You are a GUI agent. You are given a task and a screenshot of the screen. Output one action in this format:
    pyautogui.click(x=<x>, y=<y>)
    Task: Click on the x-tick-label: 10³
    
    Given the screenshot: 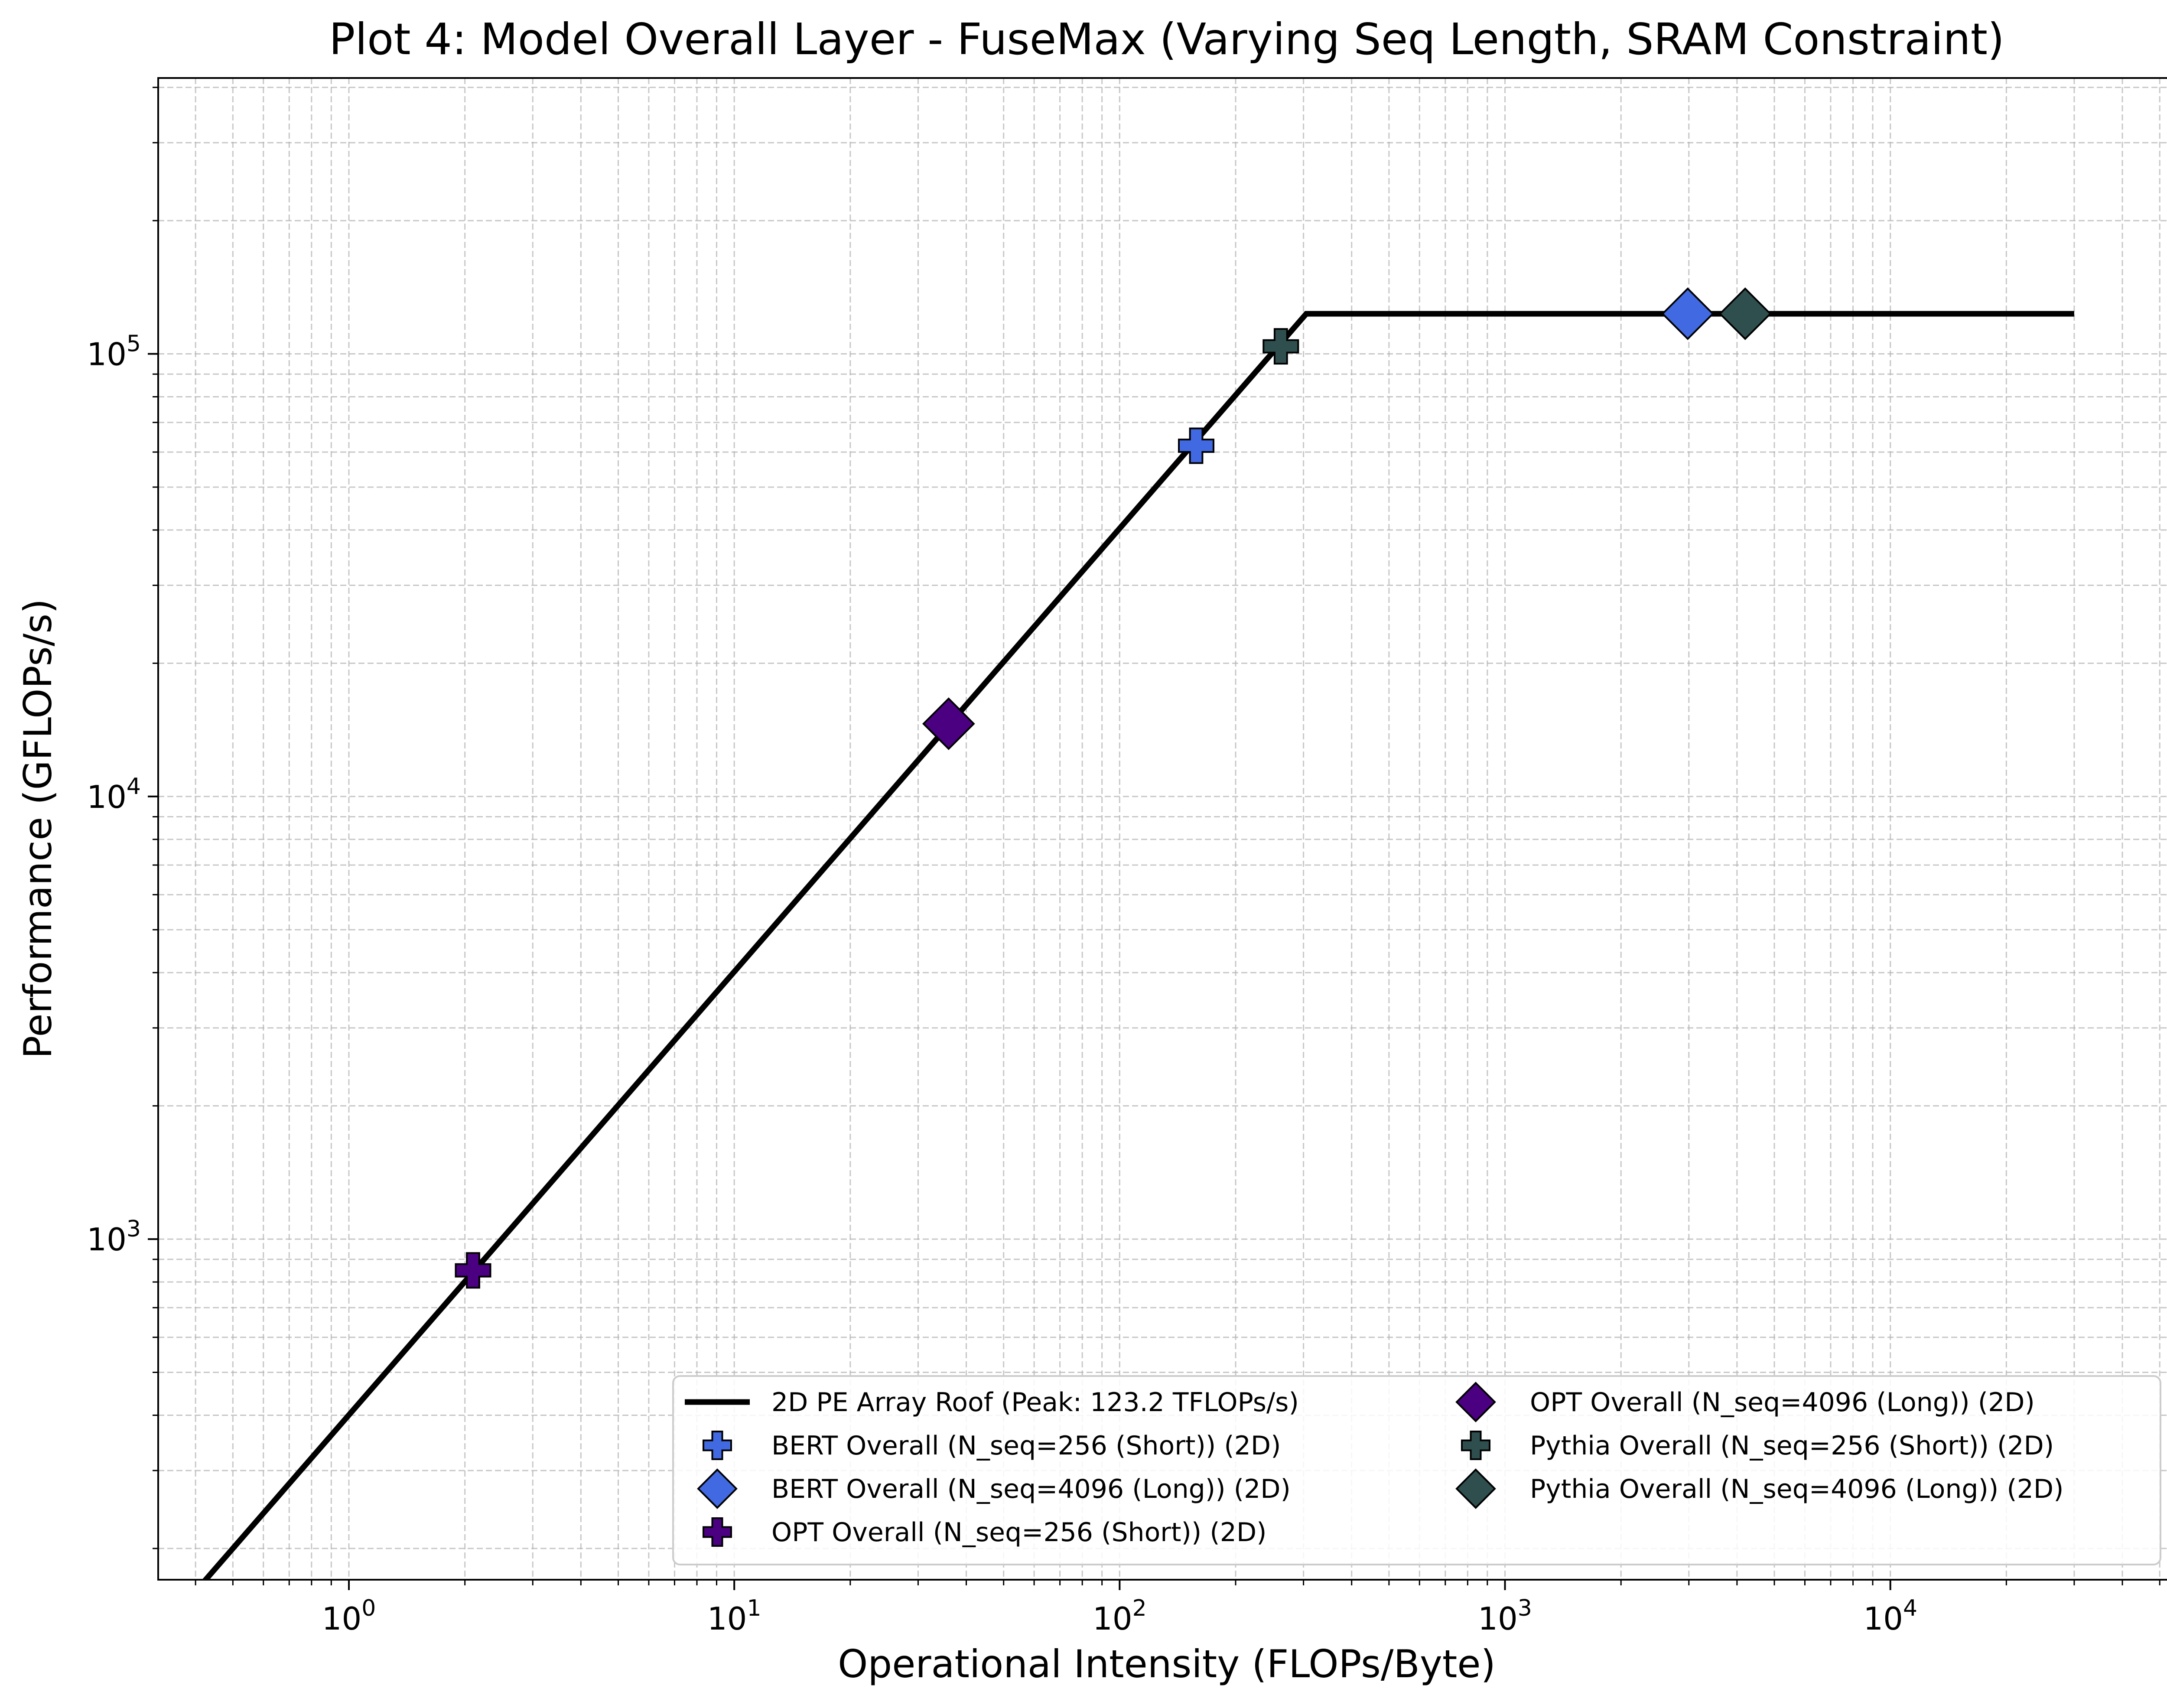 What is the action you would take?
    pyautogui.click(x=1505, y=1616)
    